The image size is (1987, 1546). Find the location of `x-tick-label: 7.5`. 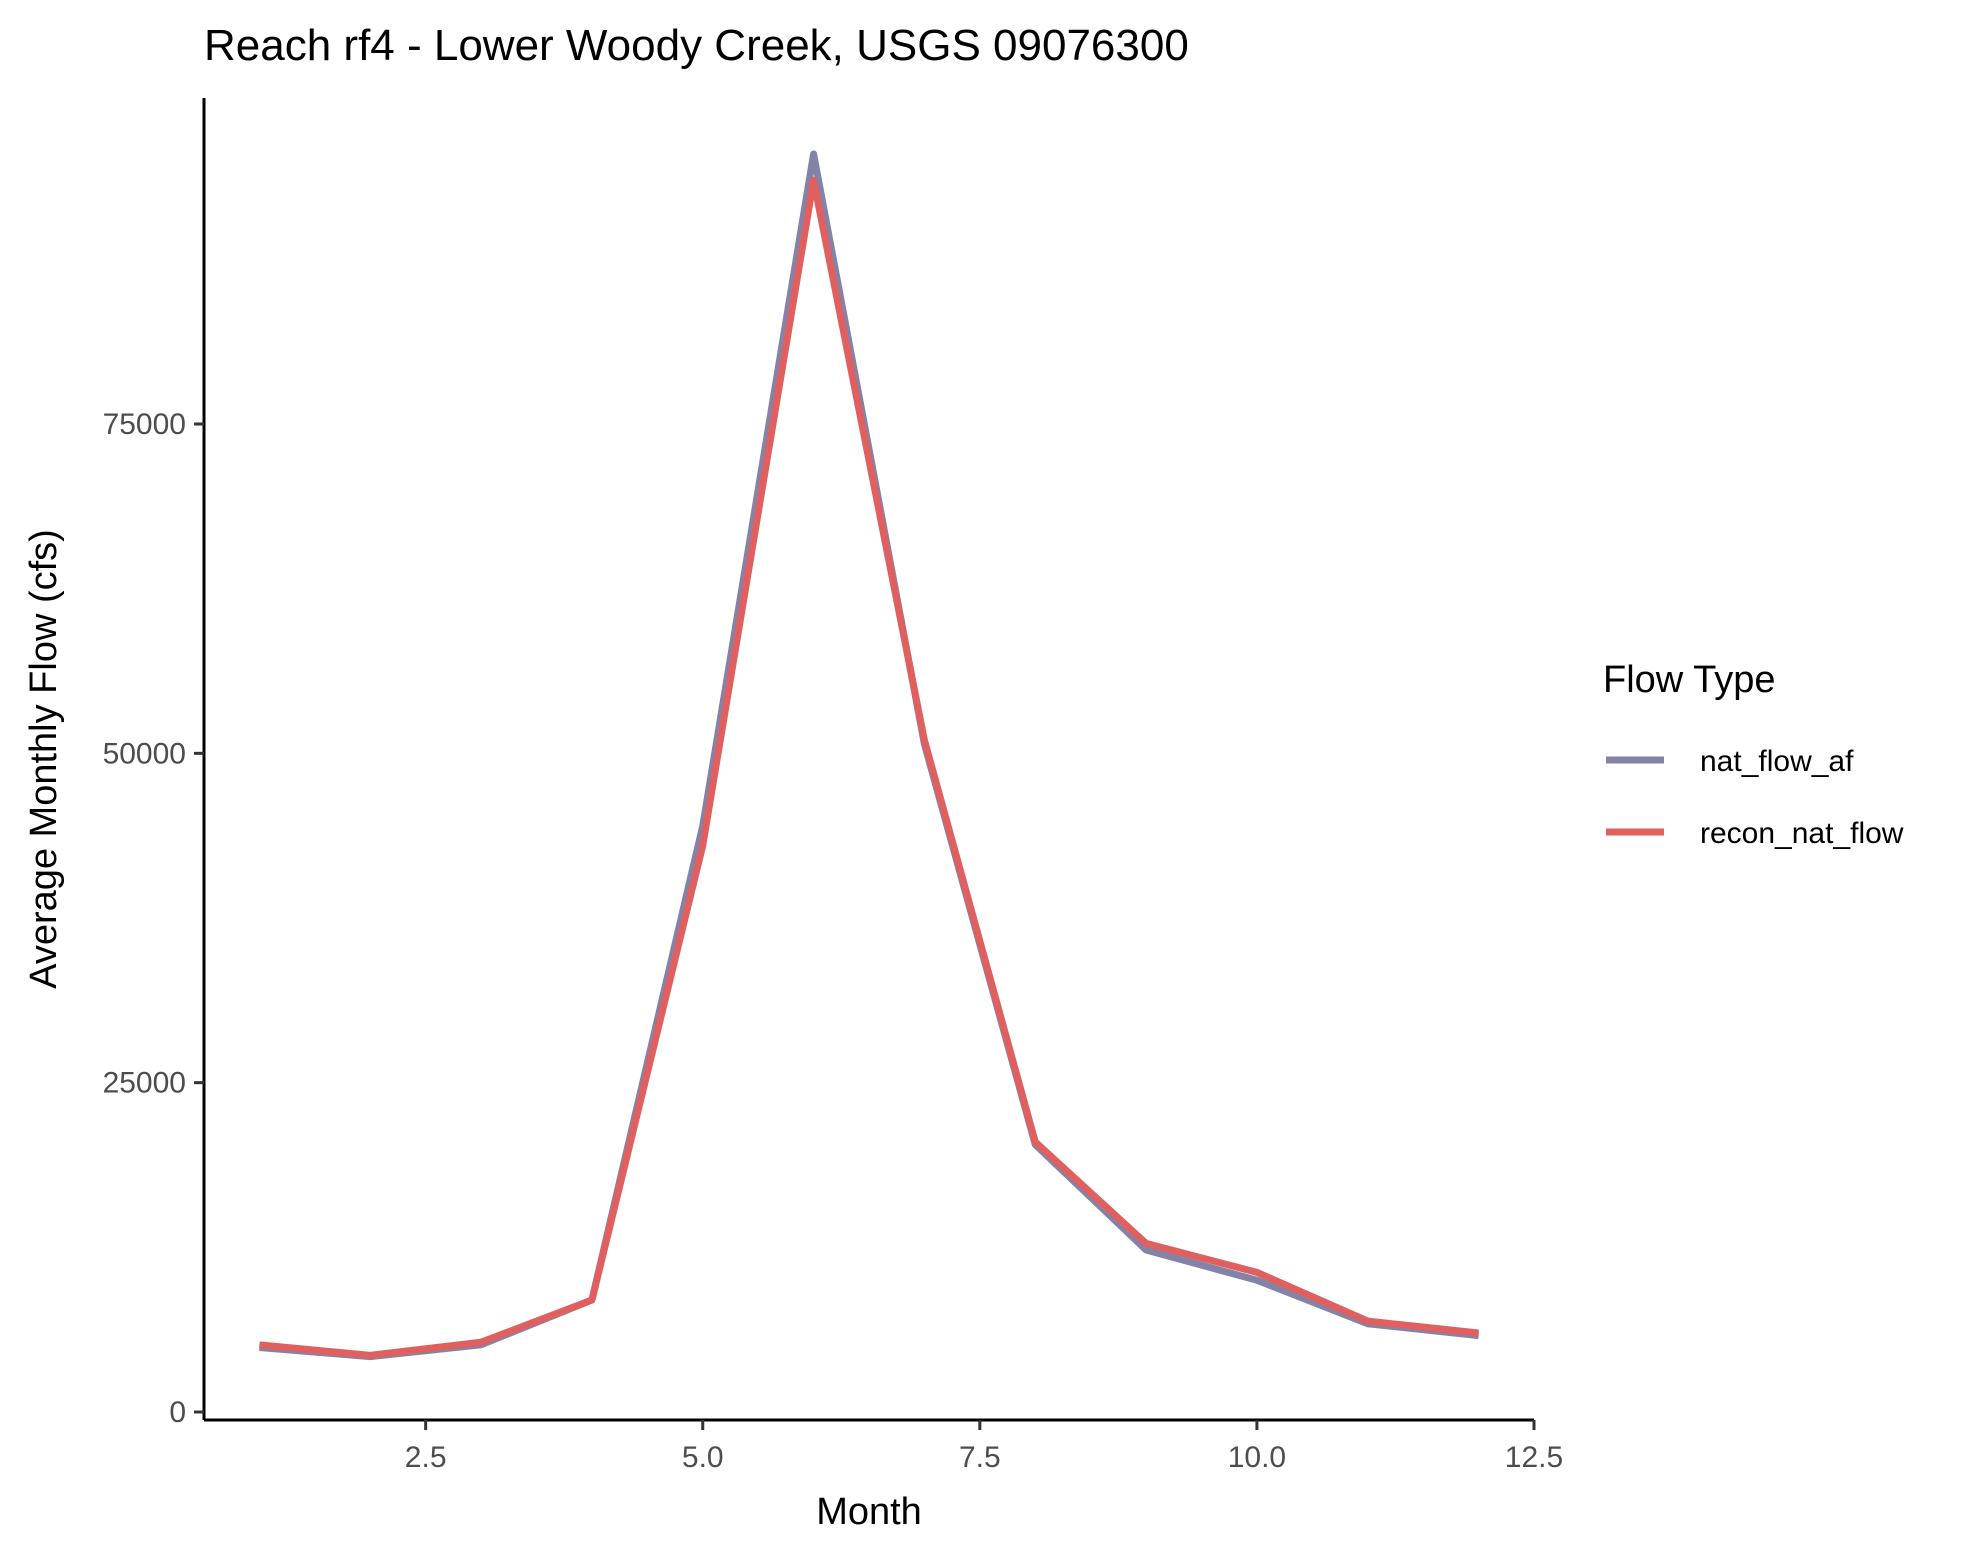

x-tick-label: 7.5 is located at coordinates (980, 1457).